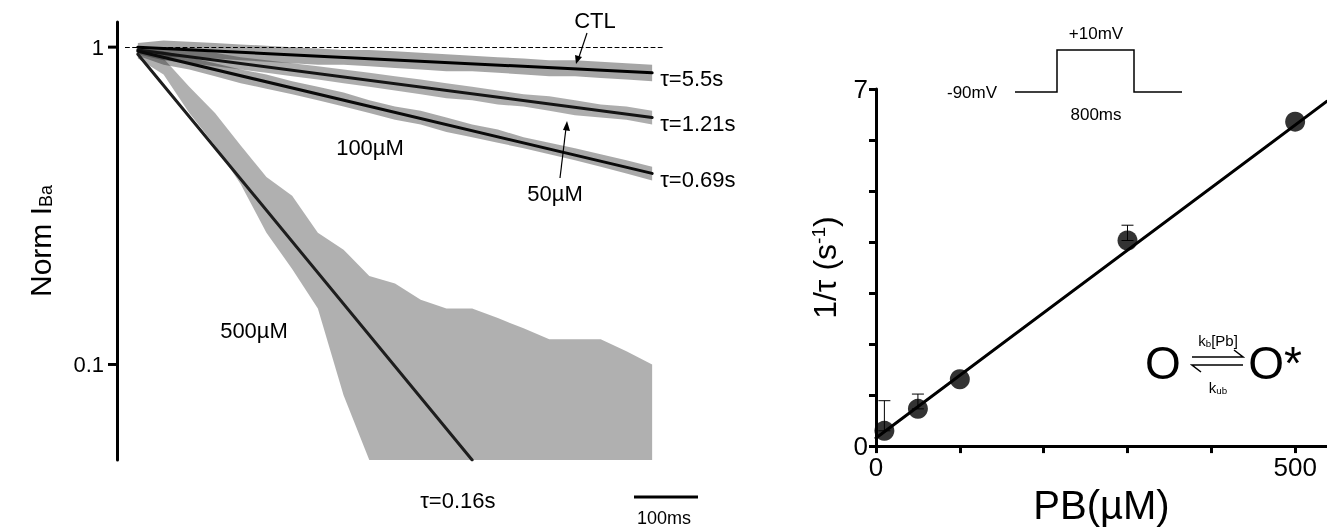 Image resolution: width=1327 pixels, height=530 pixels. Describe the element at coordinates (1295, 467) in the screenshot. I see `x-tick-label: 500` at that location.